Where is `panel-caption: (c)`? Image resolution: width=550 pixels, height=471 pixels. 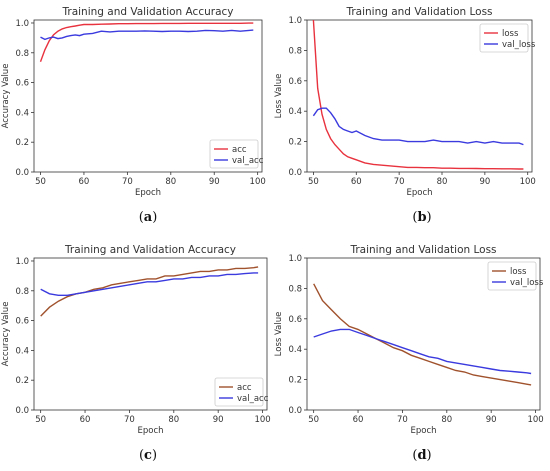
panel-caption: (c) is located at coordinates (148, 455).